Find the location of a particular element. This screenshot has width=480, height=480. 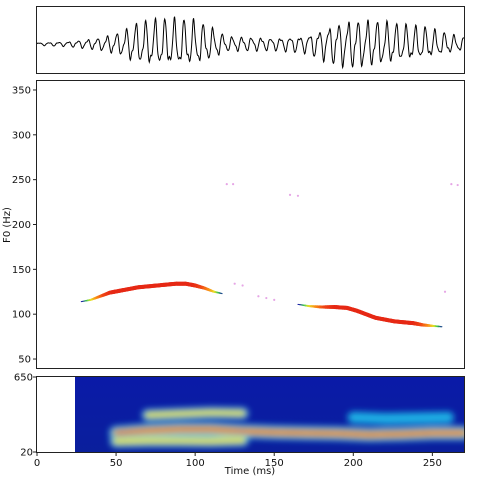

spectrogram-y-axis: 20 650 is located at coordinates (25, 416).